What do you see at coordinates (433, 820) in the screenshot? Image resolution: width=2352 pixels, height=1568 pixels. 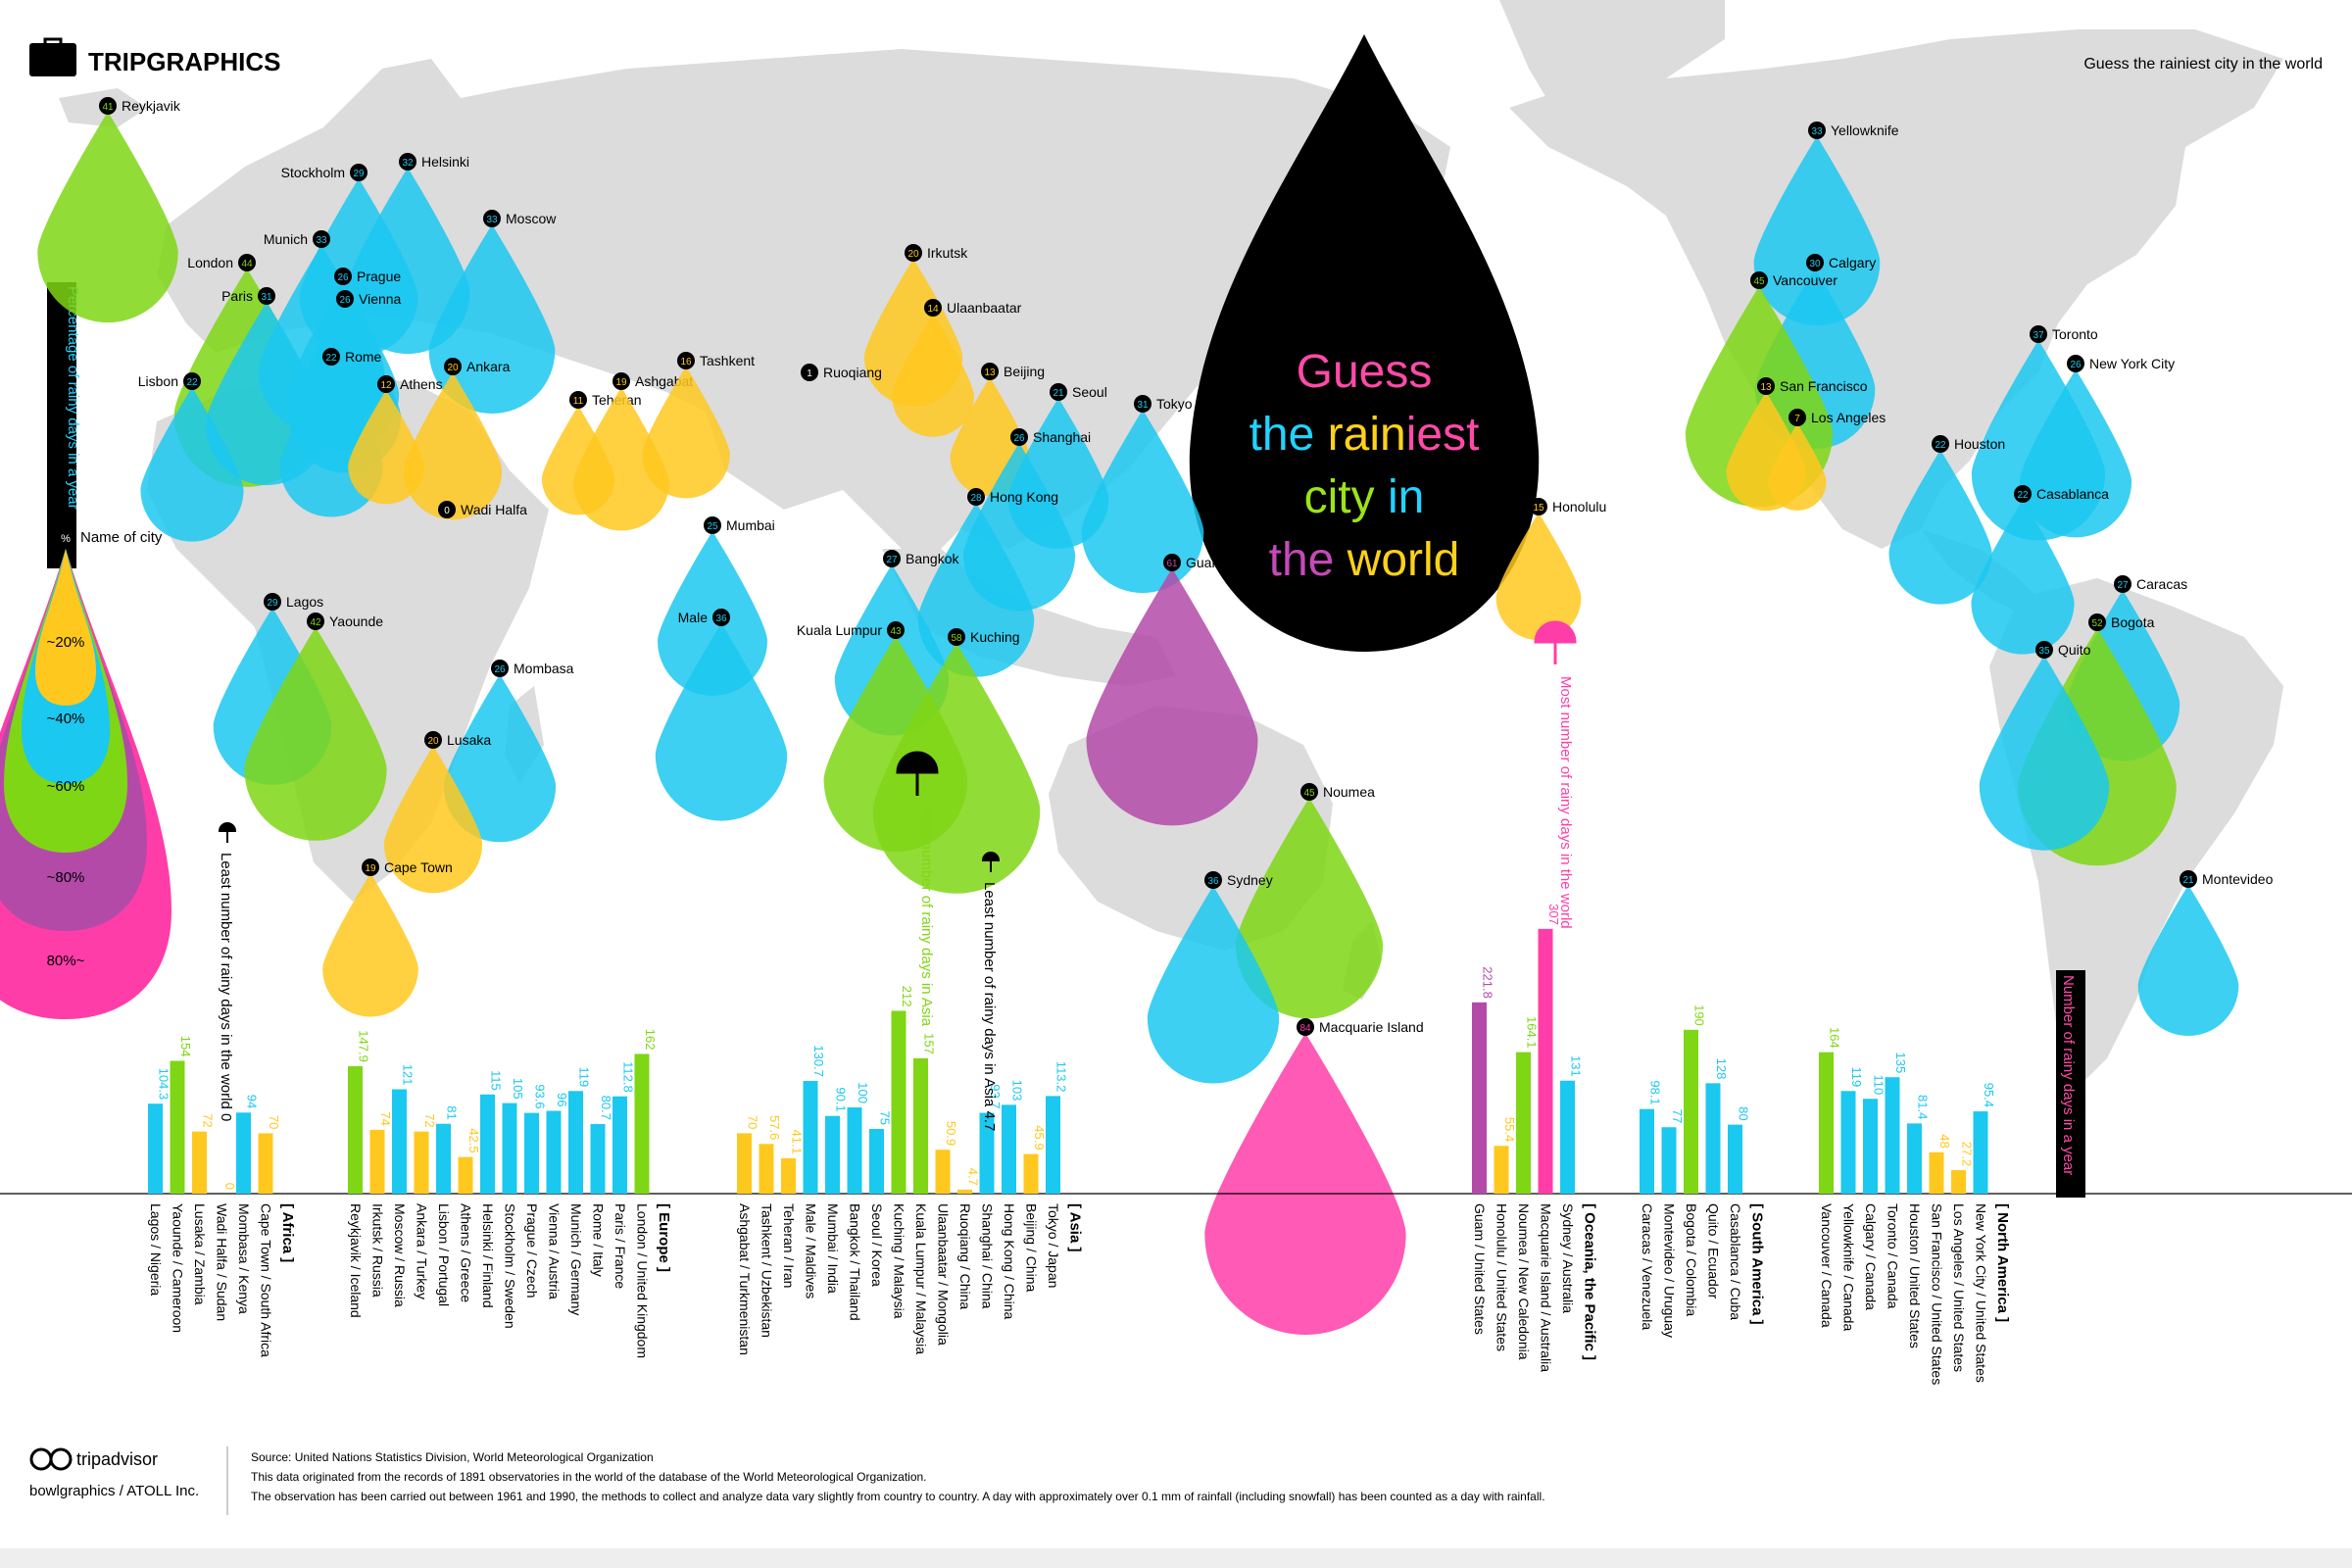 I see `drop-shape-lusaka` at bounding box center [433, 820].